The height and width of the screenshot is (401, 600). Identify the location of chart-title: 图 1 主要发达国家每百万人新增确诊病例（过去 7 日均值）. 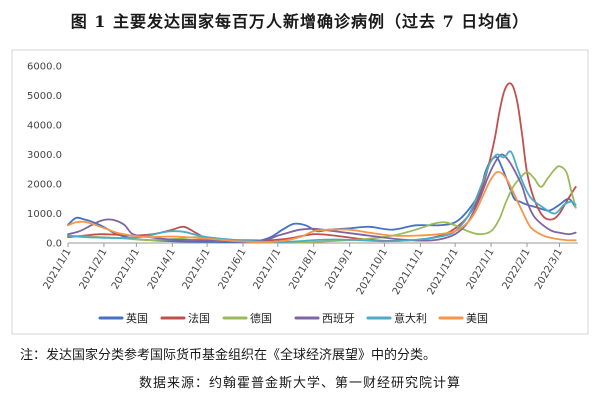
(300, 21).